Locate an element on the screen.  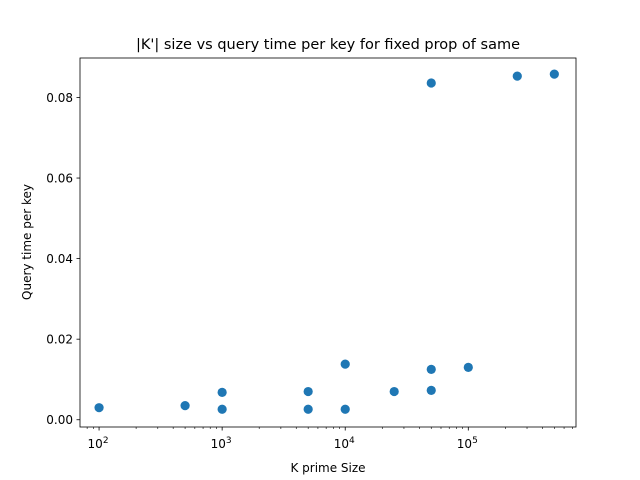
x-tick-label-exponent: 3 is located at coordinates (229, 441).